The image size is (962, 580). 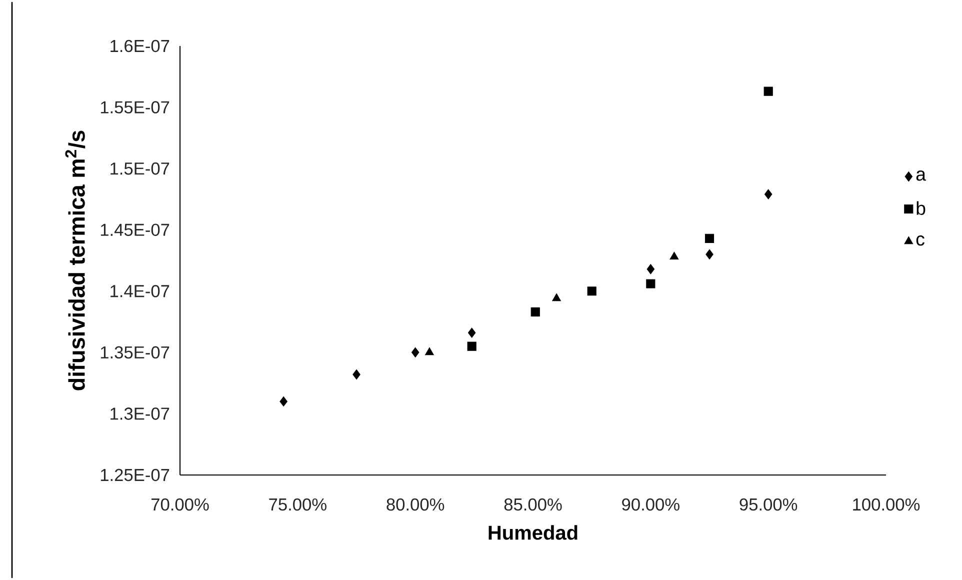 I want to click on x-tick-label: 90.00%, so click(x=651, y=504).